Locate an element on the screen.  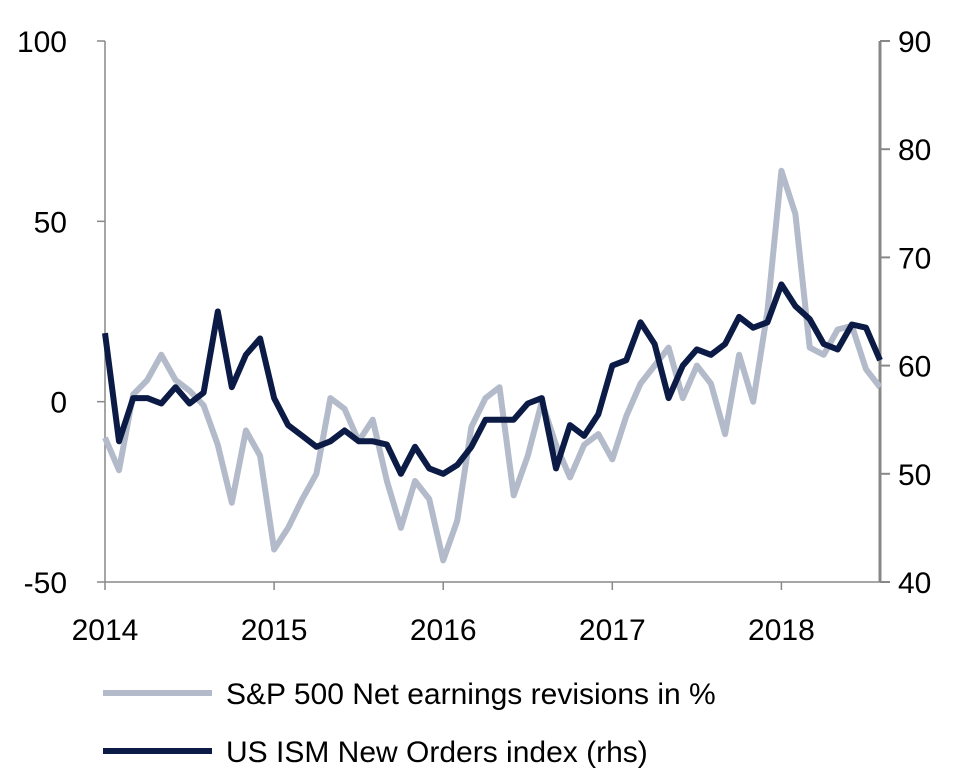
y-left-tick-label: 0 is located at coordinates (58, 403).